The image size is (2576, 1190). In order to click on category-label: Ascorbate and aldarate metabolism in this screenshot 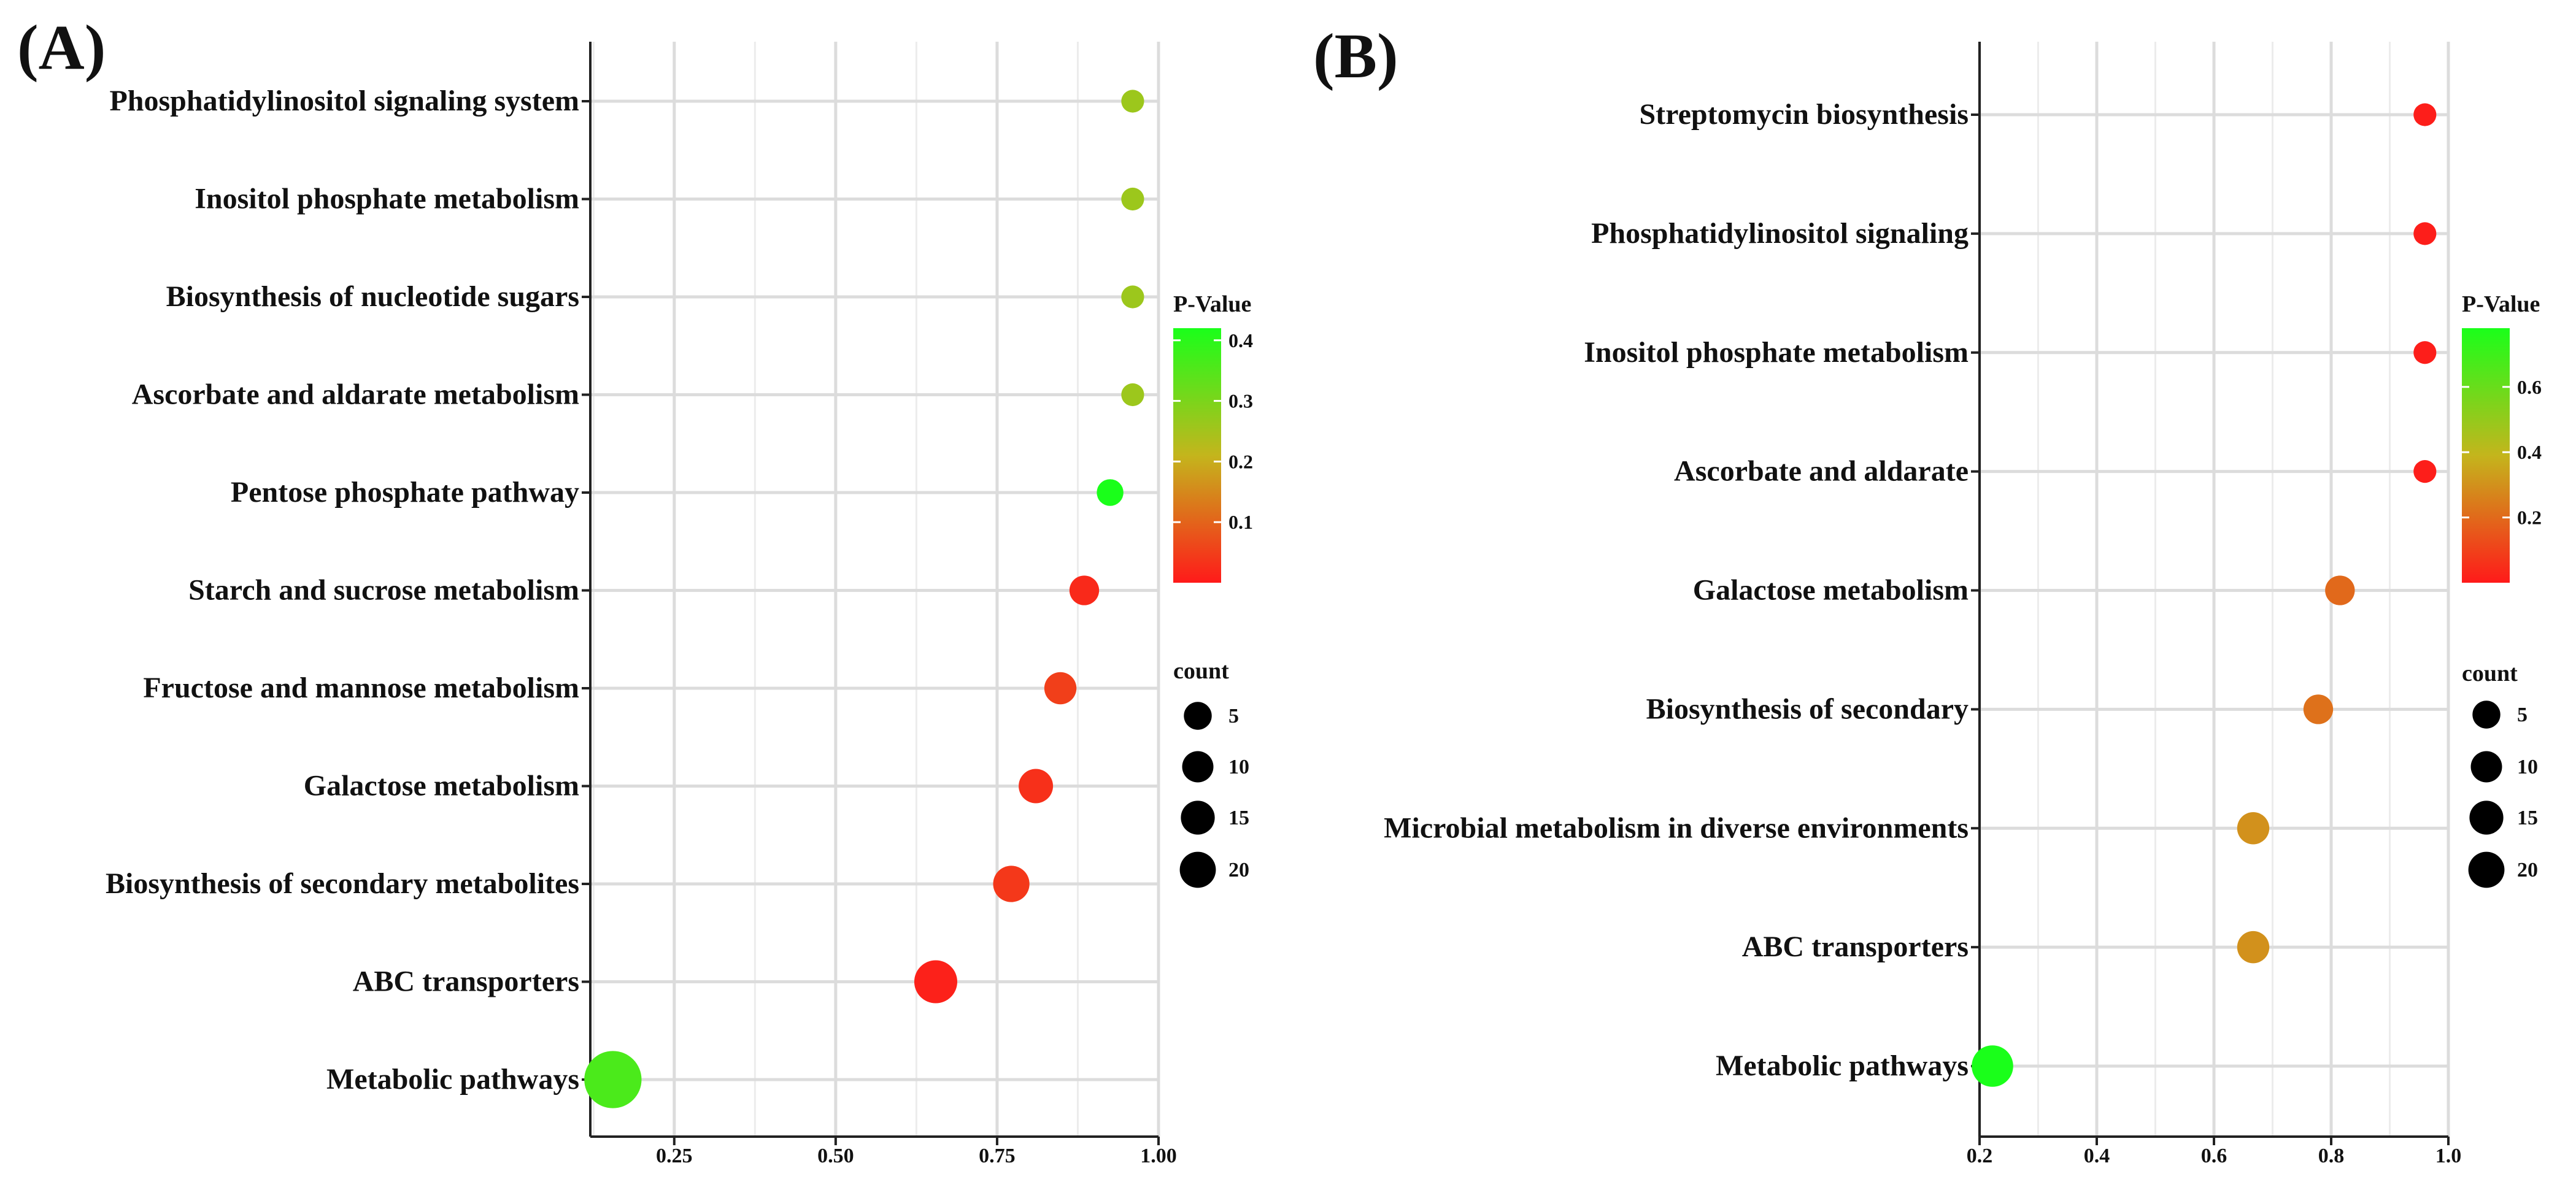, I will do `click(355, 394)`.